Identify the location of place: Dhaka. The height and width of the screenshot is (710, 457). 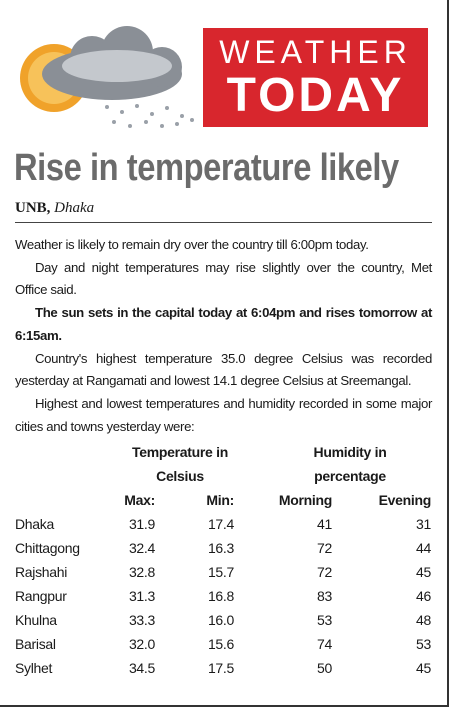
(74, 208).